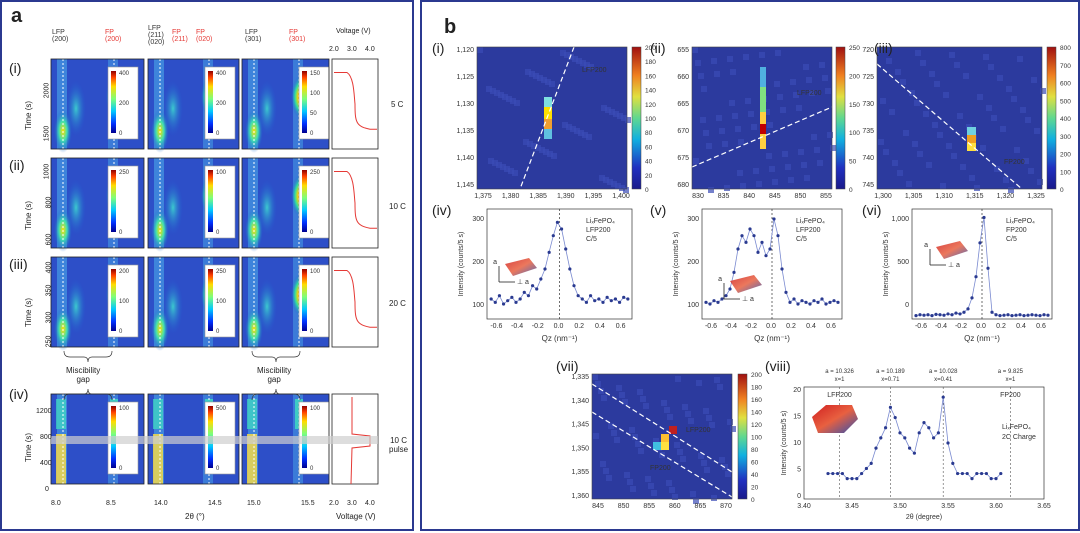 This screenshot has width=1080, height=533. Describe the element at coordinates (748, 299) in the screenshot. I see `axis-label: ⊥ a` at that location.